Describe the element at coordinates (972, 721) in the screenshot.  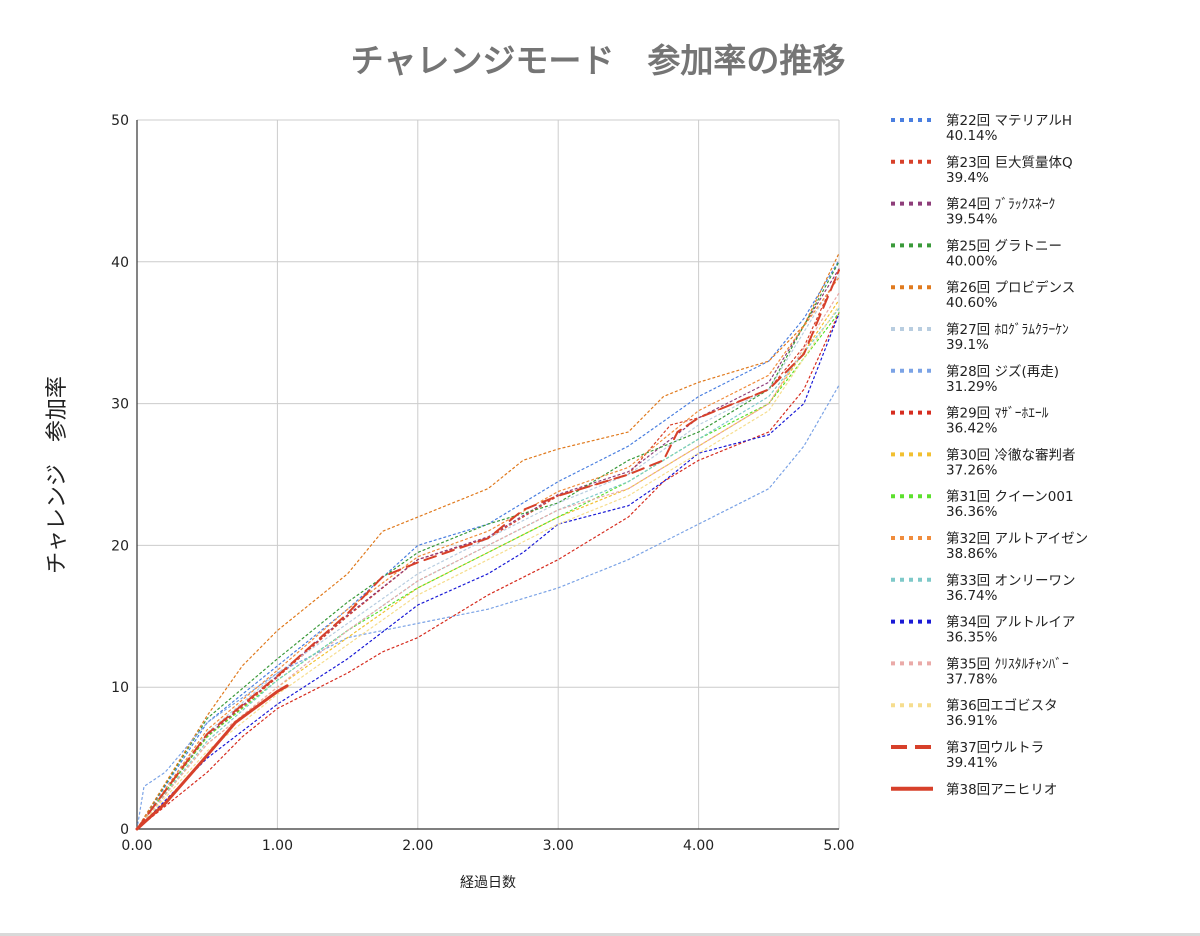
I see `legend-value: 36.91%` at that location.